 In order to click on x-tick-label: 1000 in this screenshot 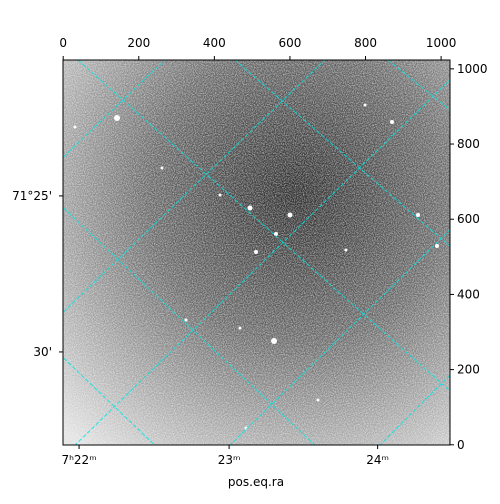, I will do `click(441, 43)`.